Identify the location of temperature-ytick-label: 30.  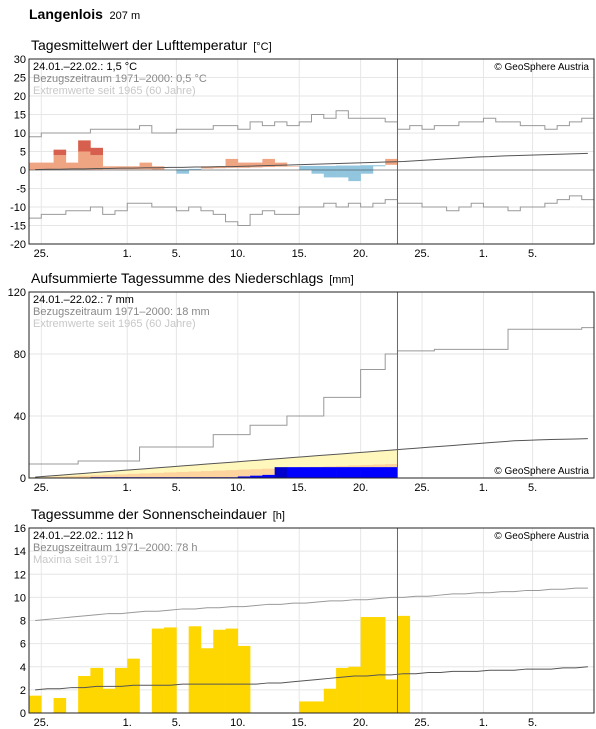
(20, 60).